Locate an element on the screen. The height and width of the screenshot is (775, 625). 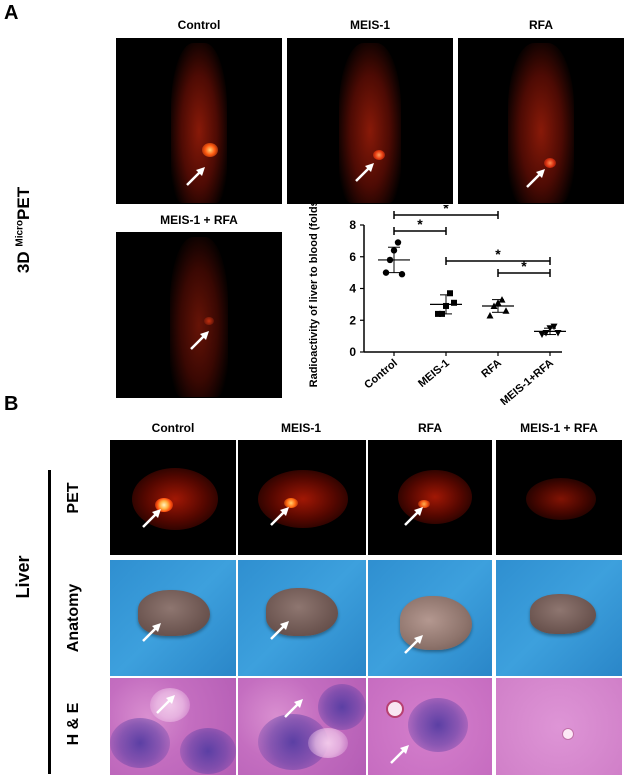
pet-image-meis1 is located at coordinates (370, 121).